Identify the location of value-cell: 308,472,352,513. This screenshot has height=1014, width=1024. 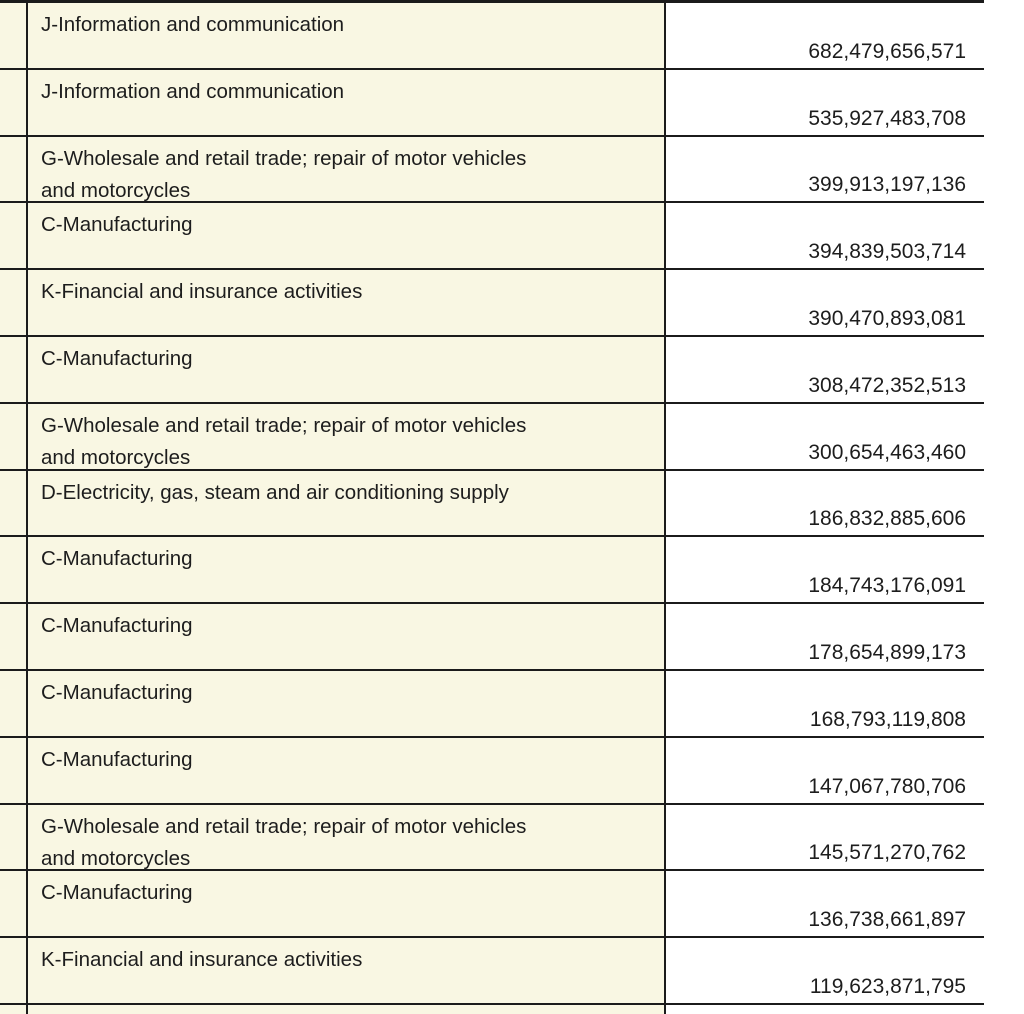
(825, 369).